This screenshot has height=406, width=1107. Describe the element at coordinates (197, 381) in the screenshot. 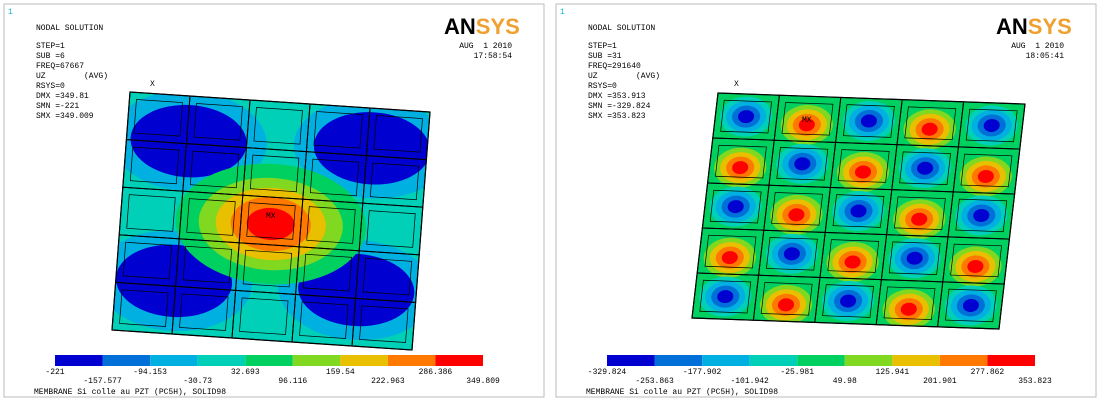

I see `legend-label: -30.73` at that location.